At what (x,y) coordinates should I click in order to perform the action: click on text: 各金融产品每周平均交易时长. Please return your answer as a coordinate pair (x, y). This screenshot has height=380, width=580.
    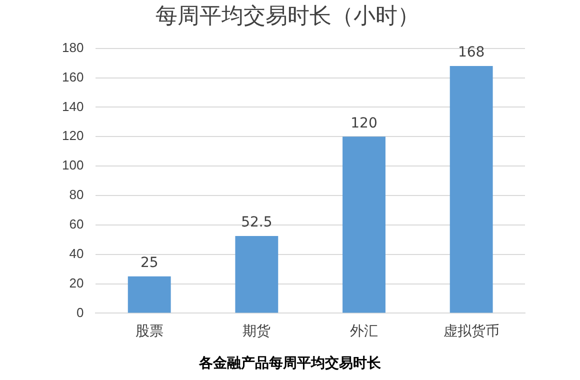
    Looking at the image, I should click on (290, 363).